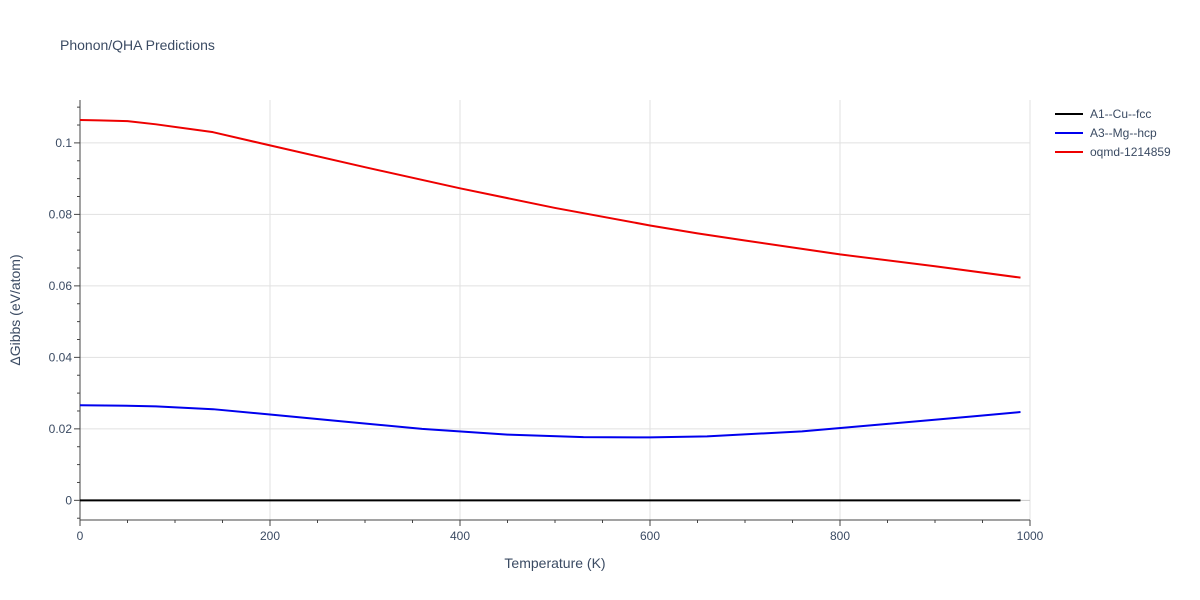  I want to click on x-axis-title: Temperature (K), so click(554, 563).